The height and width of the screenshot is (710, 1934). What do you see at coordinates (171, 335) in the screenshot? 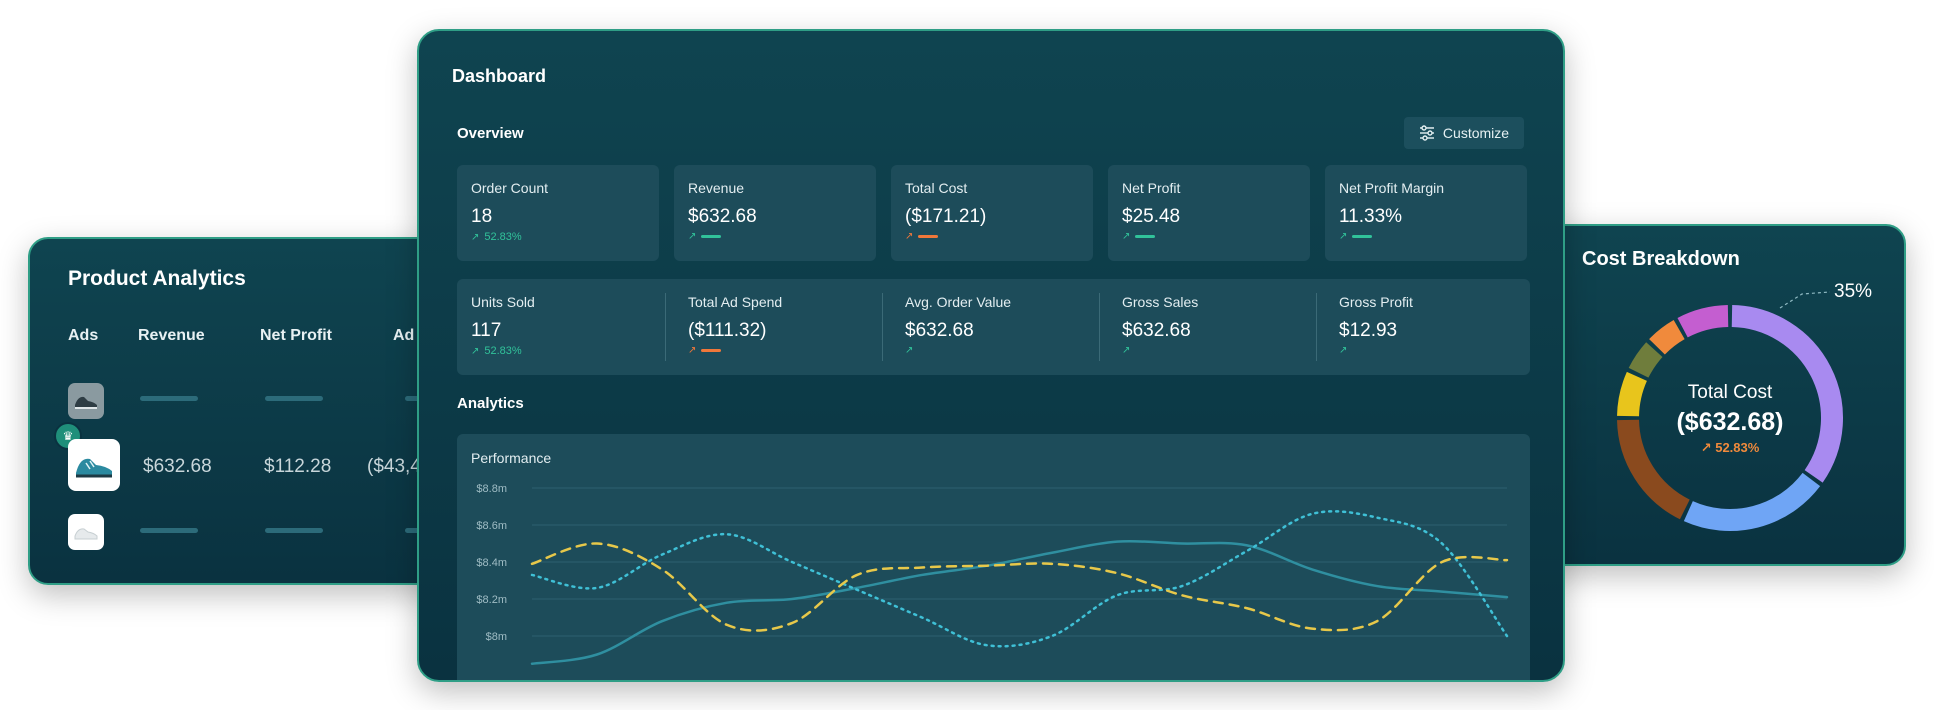
I see `column-header-revenue: Revenue` at bounding box center [171, 335].